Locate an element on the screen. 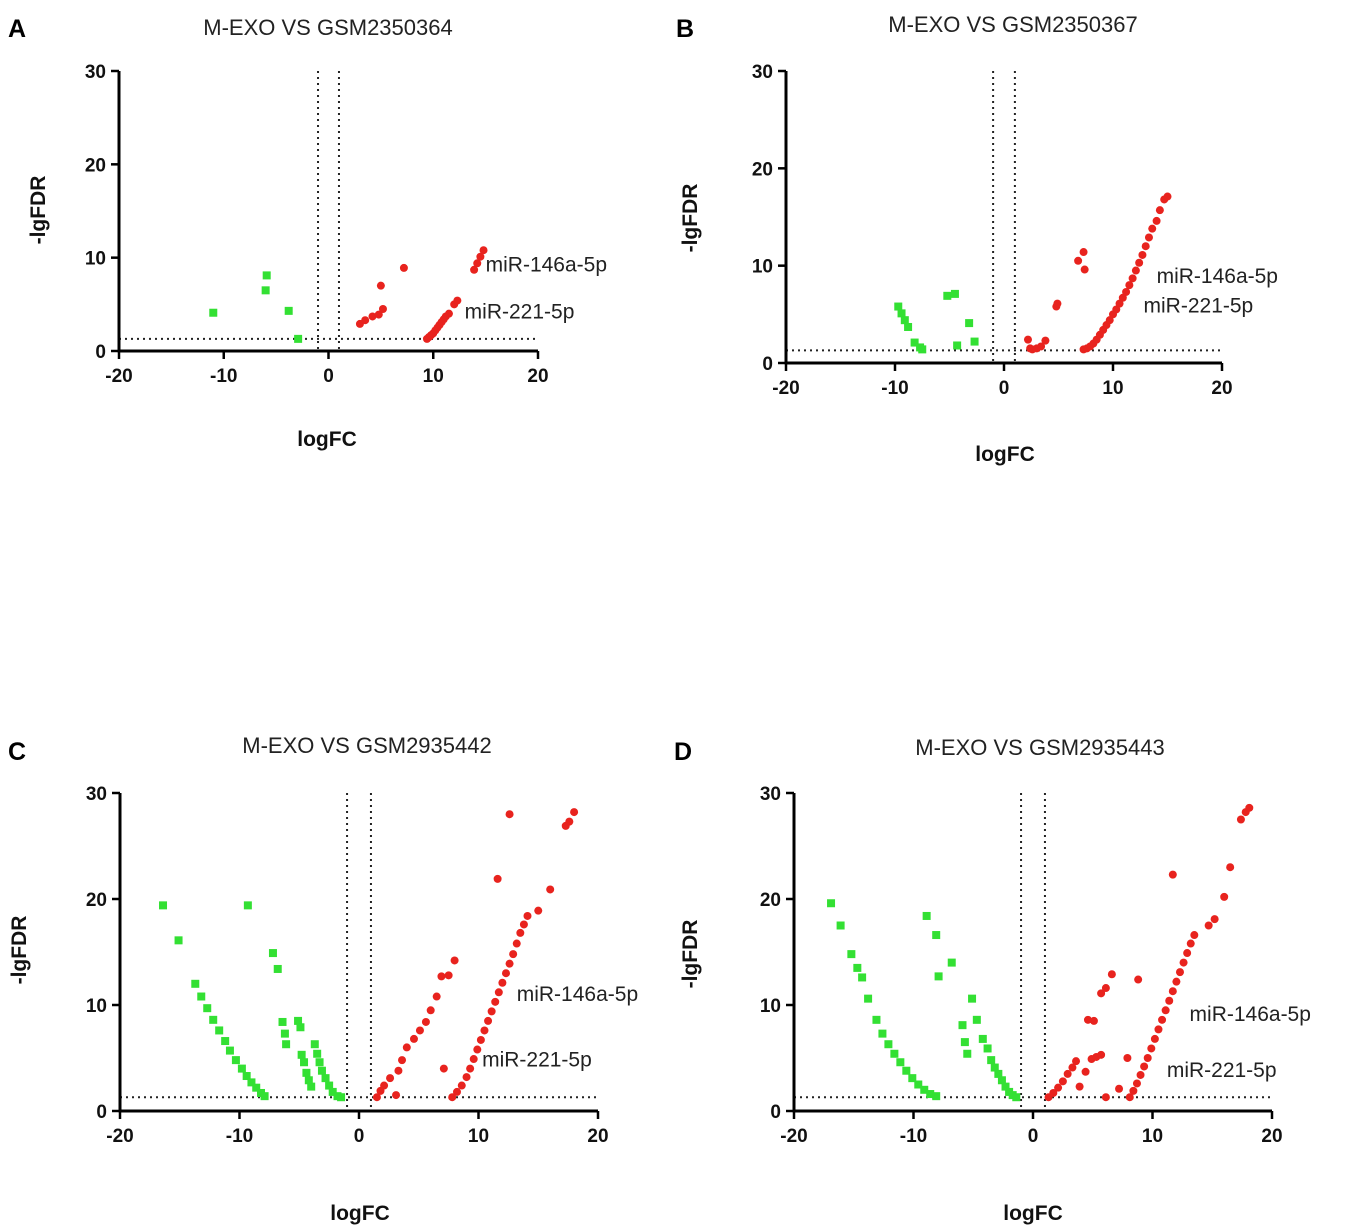 Image resolution: width=1350 pixels, height=1232 pixels. panel-d-xlabel: logFC is located at coordinates (1032, 1213).